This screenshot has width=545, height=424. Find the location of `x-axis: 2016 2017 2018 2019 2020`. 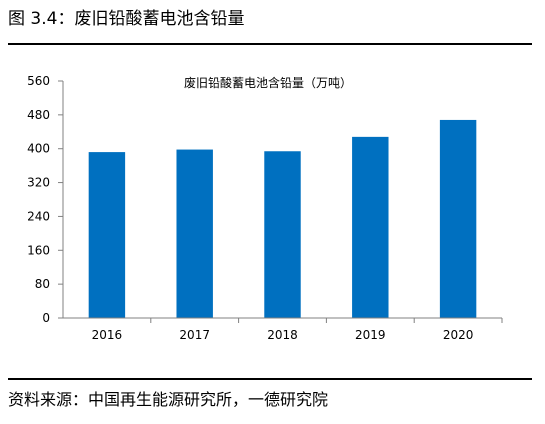

x-axis: 2016 2017 2018 2019 2020 is located at coordinates (283, 329).